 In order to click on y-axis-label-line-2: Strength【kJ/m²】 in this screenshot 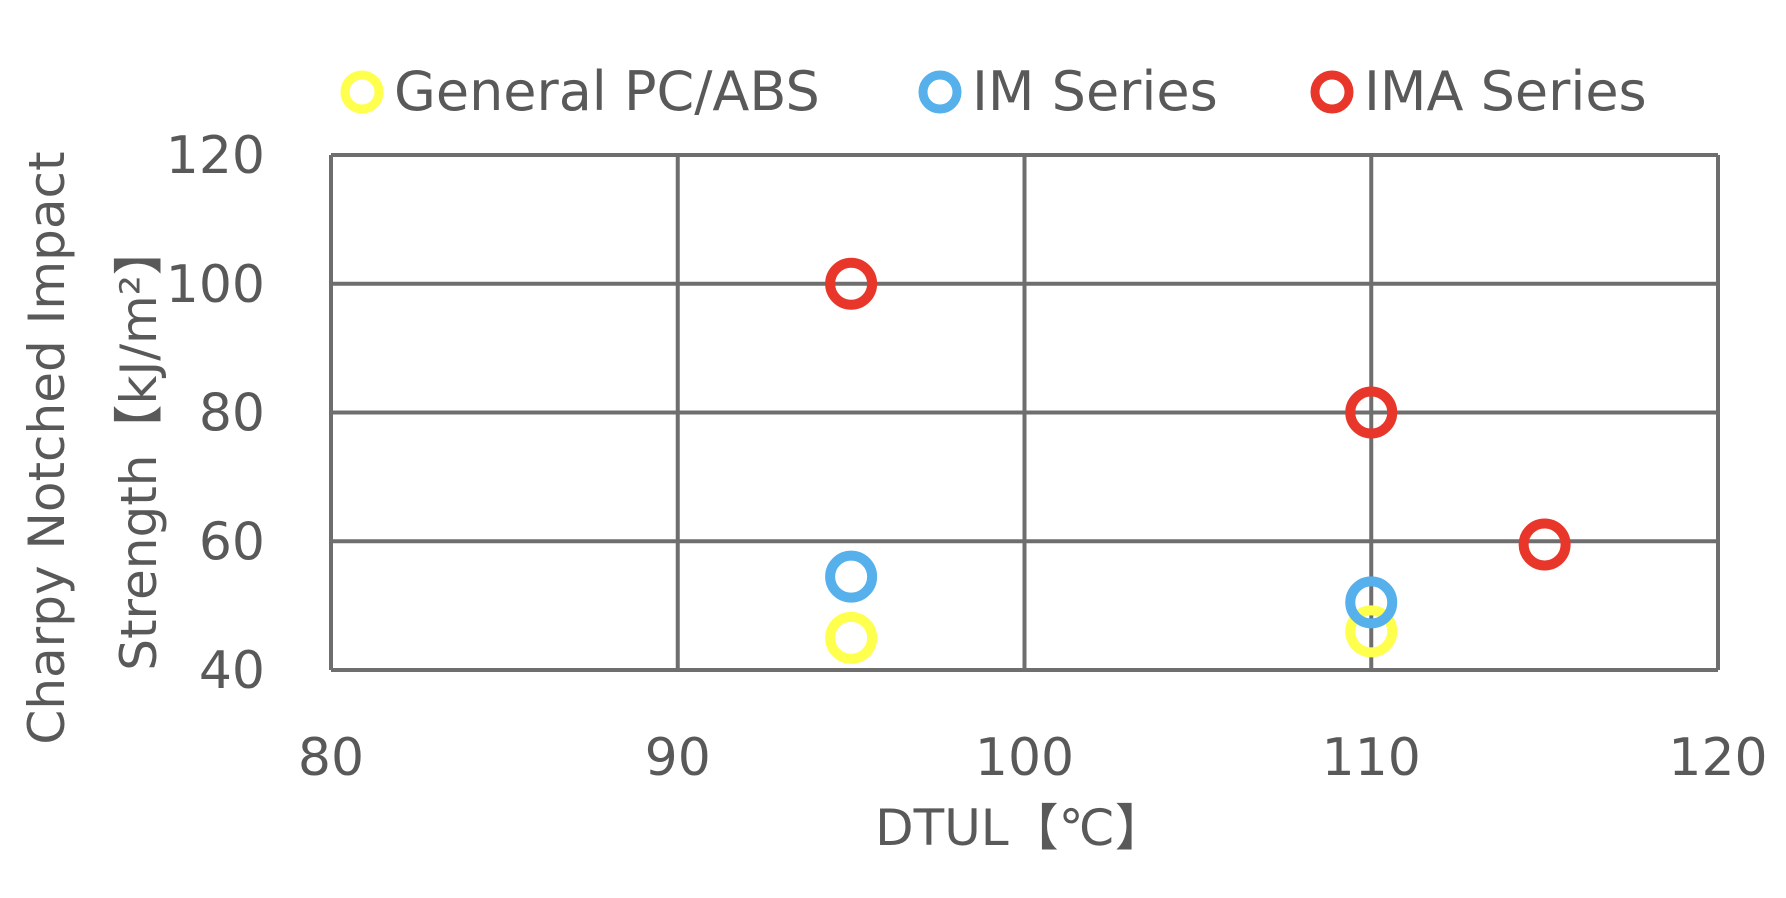, I will do `click(139, 448)`.